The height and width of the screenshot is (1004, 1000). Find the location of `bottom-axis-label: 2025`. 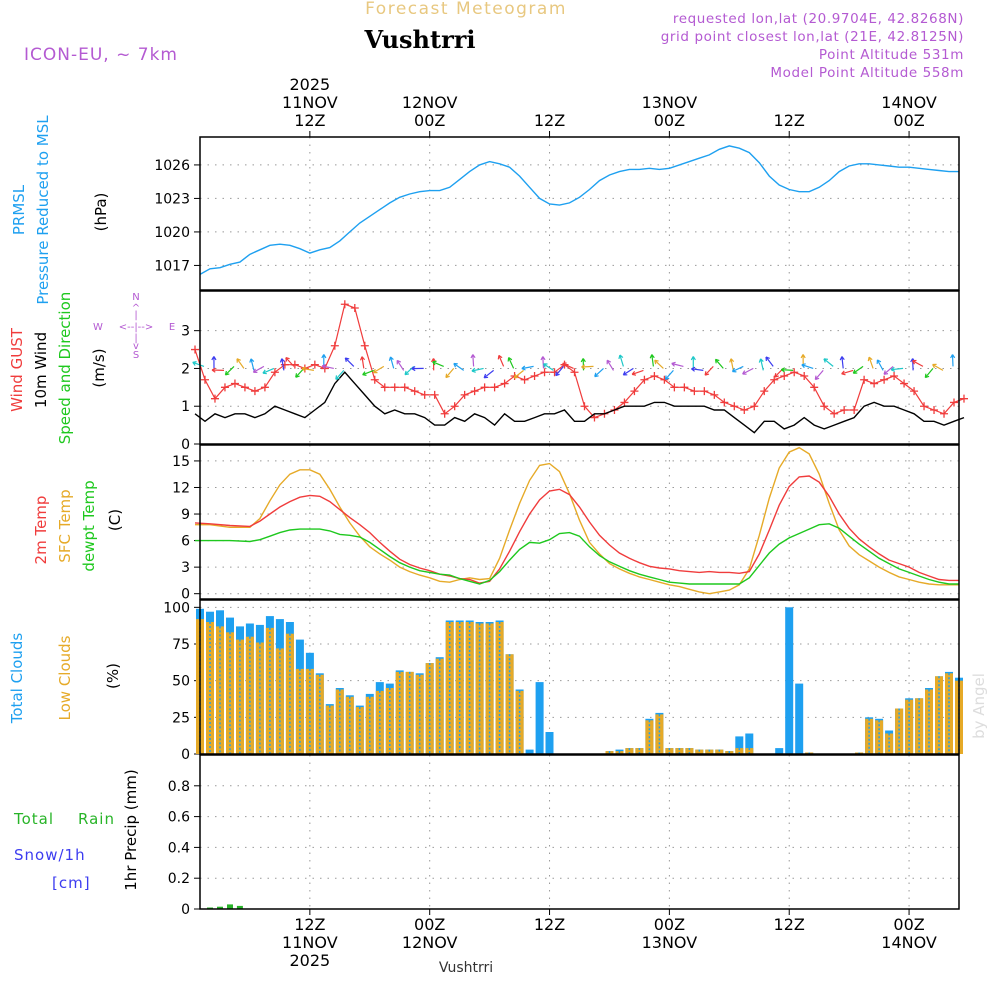

bottom-axis-label: 2025 is located at coordinates (309, 960).